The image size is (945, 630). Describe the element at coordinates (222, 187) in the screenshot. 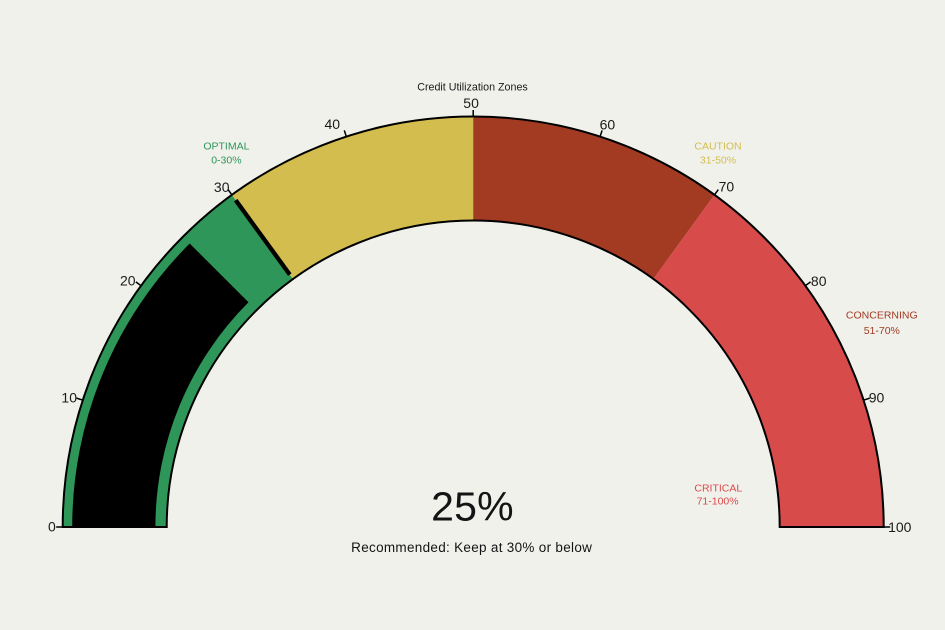

I see `svg-text: 30` at that location.